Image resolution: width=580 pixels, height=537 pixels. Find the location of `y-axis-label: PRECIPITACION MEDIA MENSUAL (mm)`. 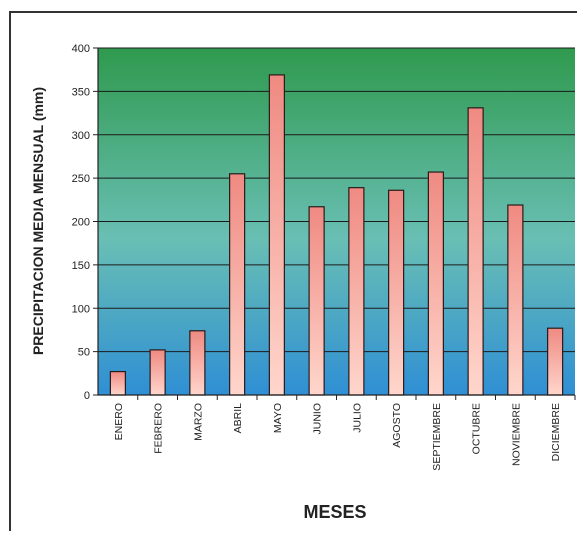

y-axis-label: PRECIPITACION MEDIA MENSUAL (mm) is located at coordinates (38, 221).